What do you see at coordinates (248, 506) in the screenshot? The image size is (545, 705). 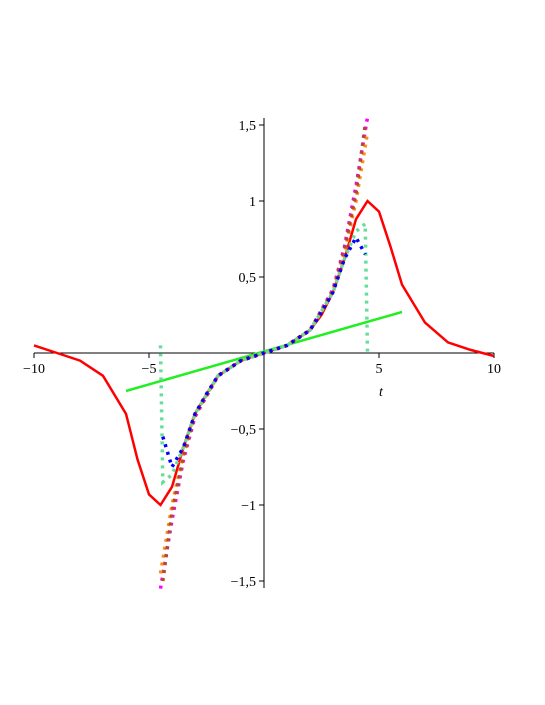 I see `y-tick-label: −1` at bounding box center [248, 506].